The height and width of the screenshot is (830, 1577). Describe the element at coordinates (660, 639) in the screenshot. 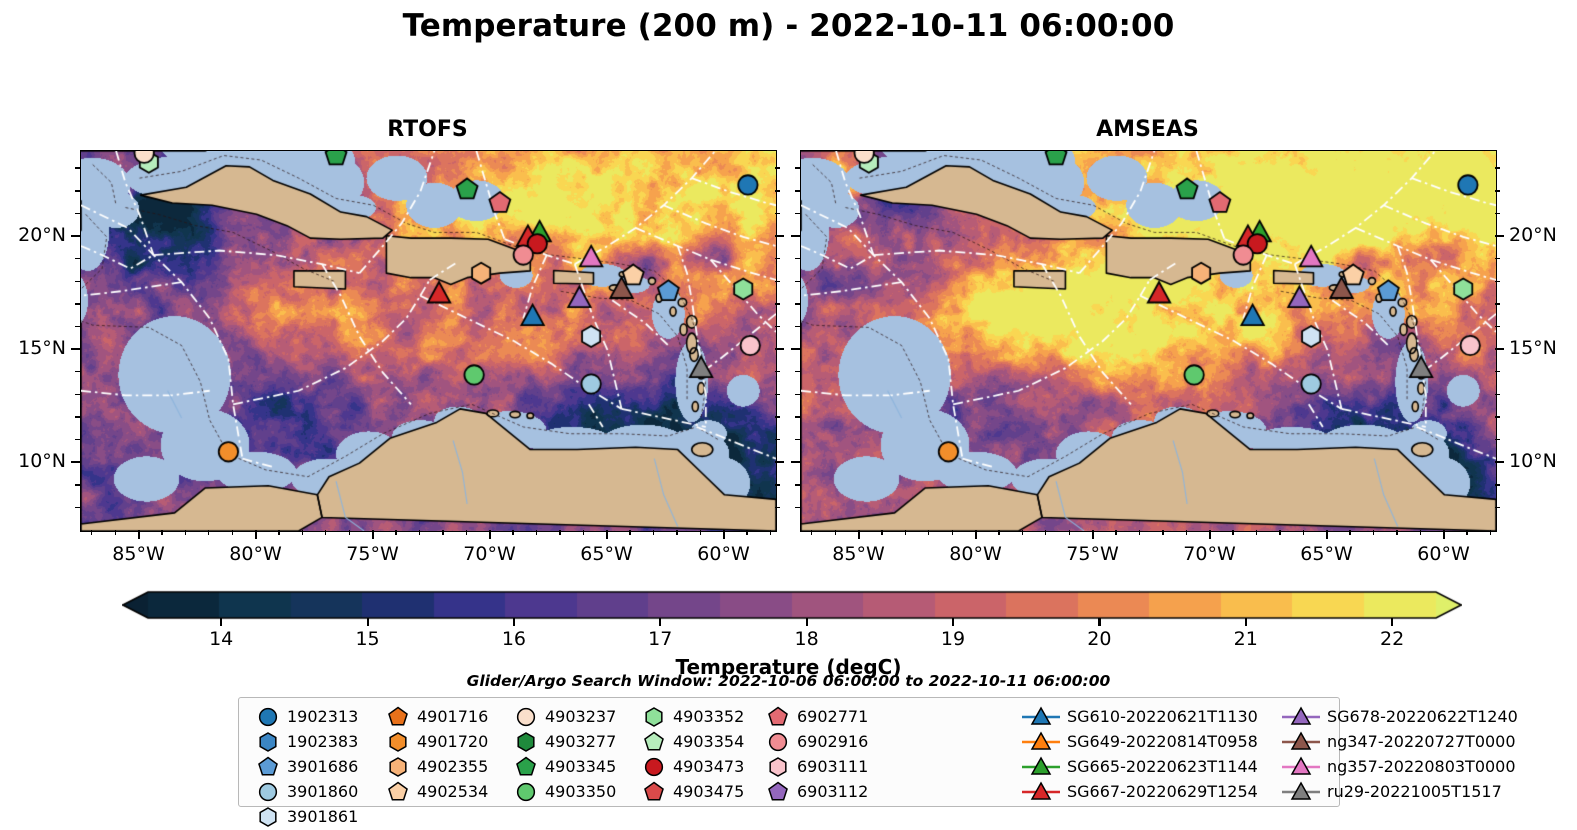

I see `colorbar-tick-label-3: 17` at that location.